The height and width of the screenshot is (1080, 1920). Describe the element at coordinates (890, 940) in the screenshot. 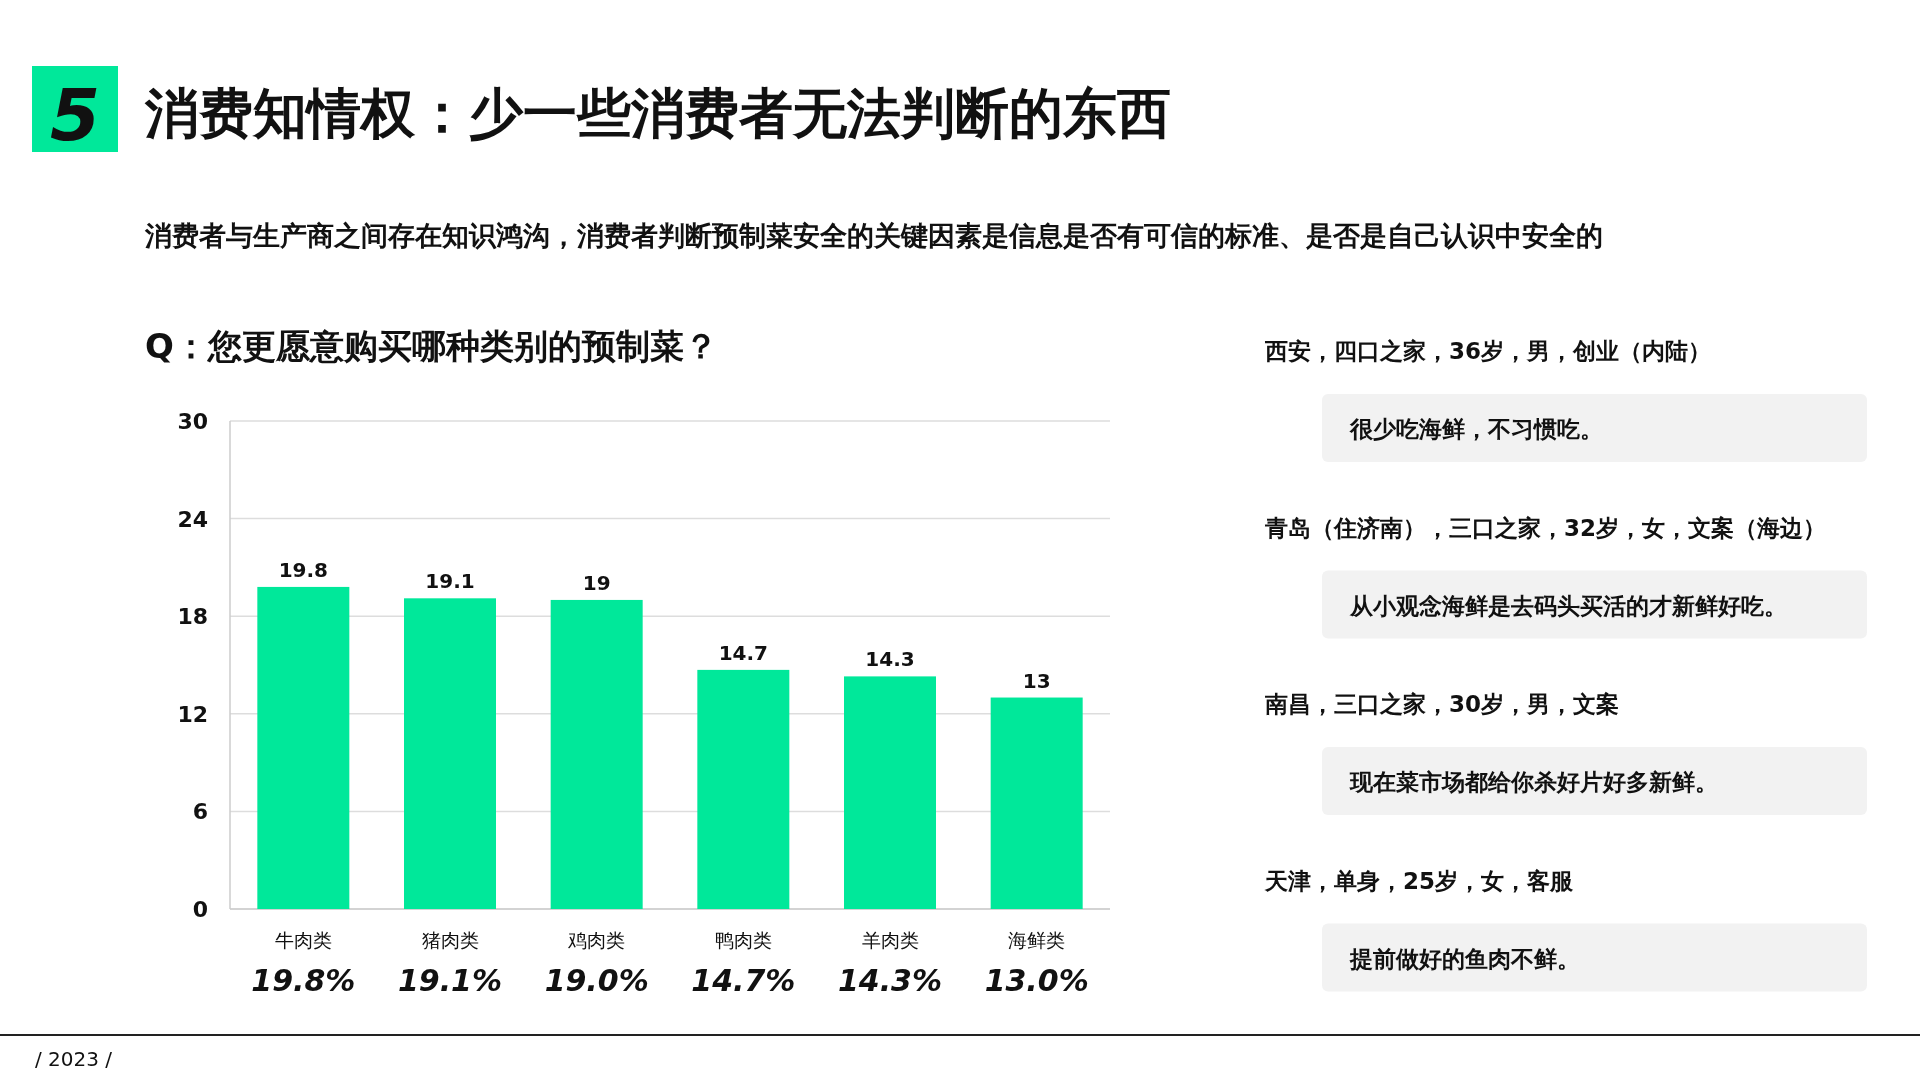

I see `x-tick-label: 羊肉类` at that location.